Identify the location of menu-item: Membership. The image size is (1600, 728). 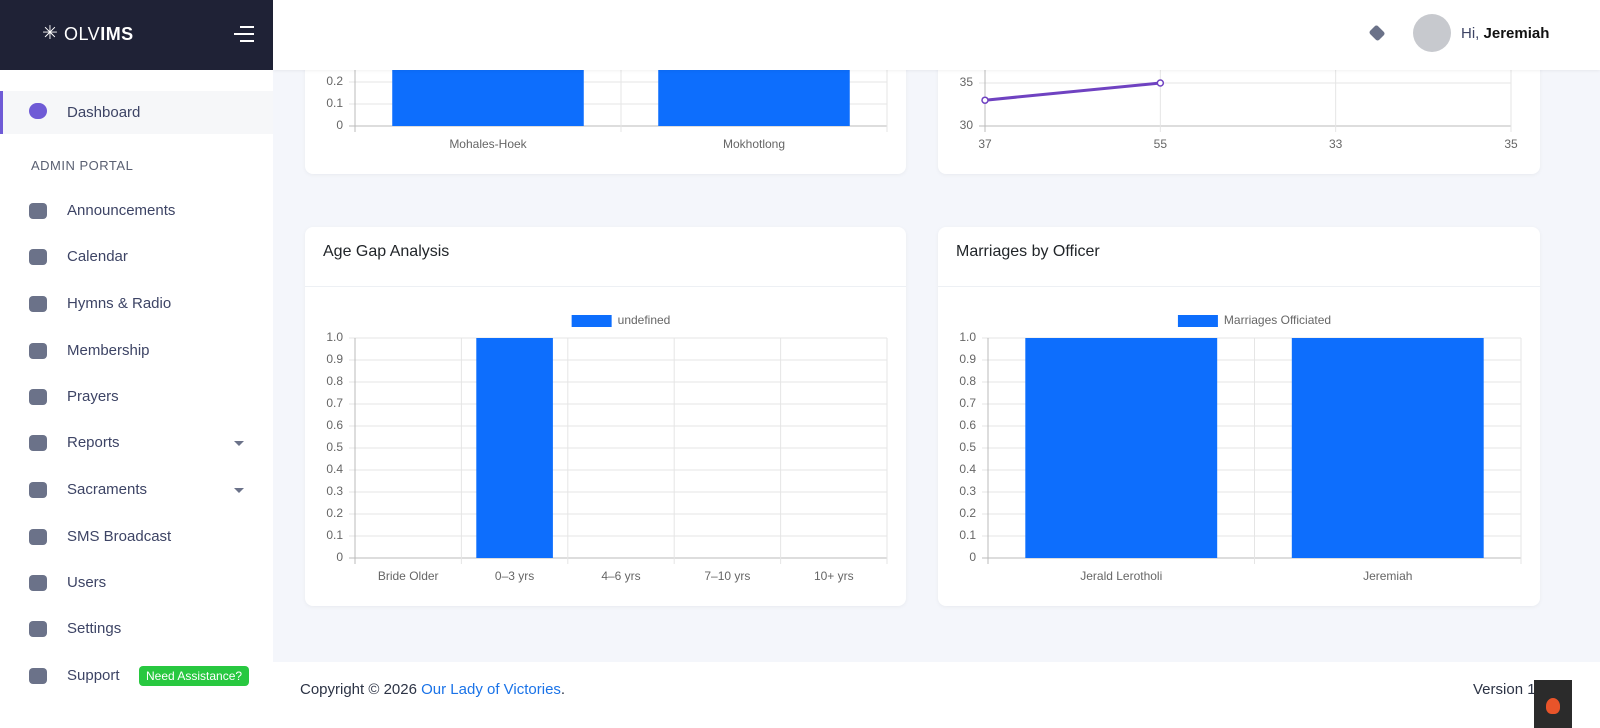
(136, 351).